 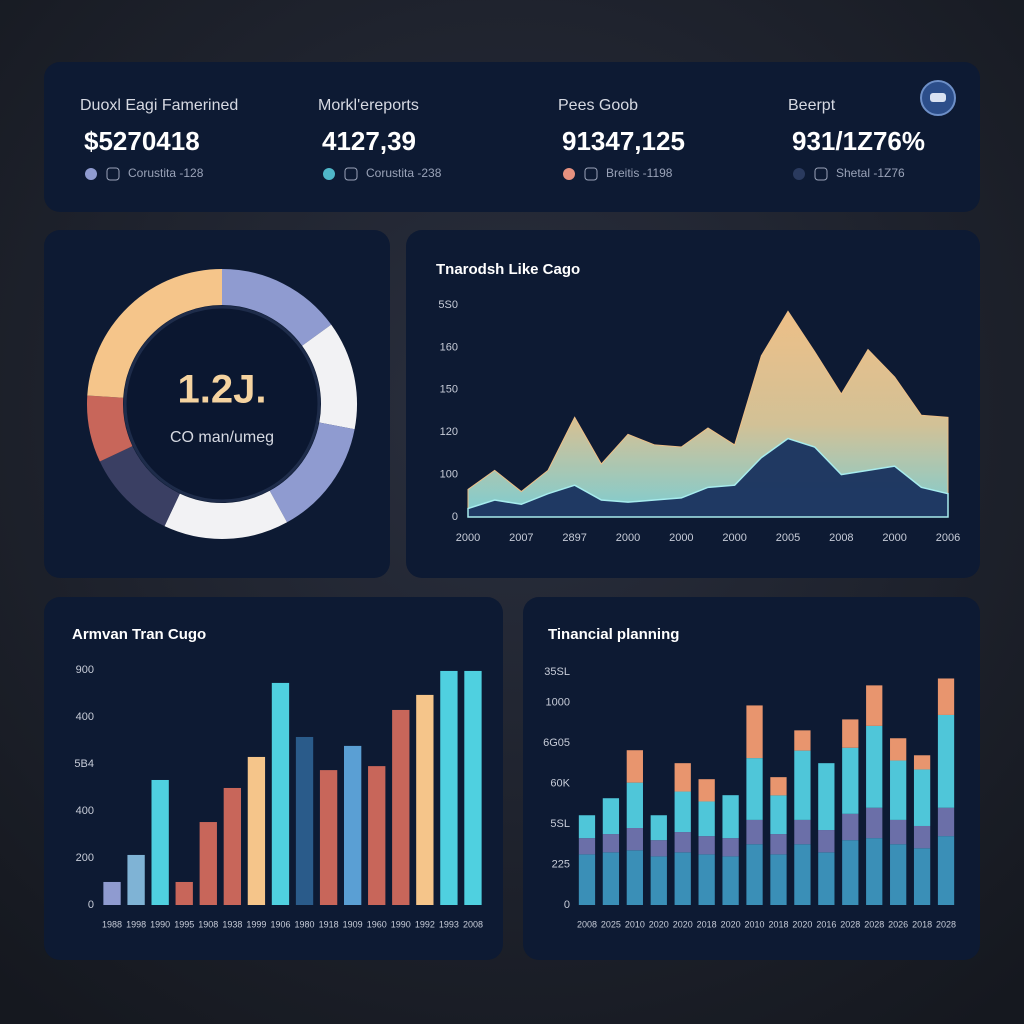 I want to click on kpi-note: Corustita -128, so click(x=166, y=173).